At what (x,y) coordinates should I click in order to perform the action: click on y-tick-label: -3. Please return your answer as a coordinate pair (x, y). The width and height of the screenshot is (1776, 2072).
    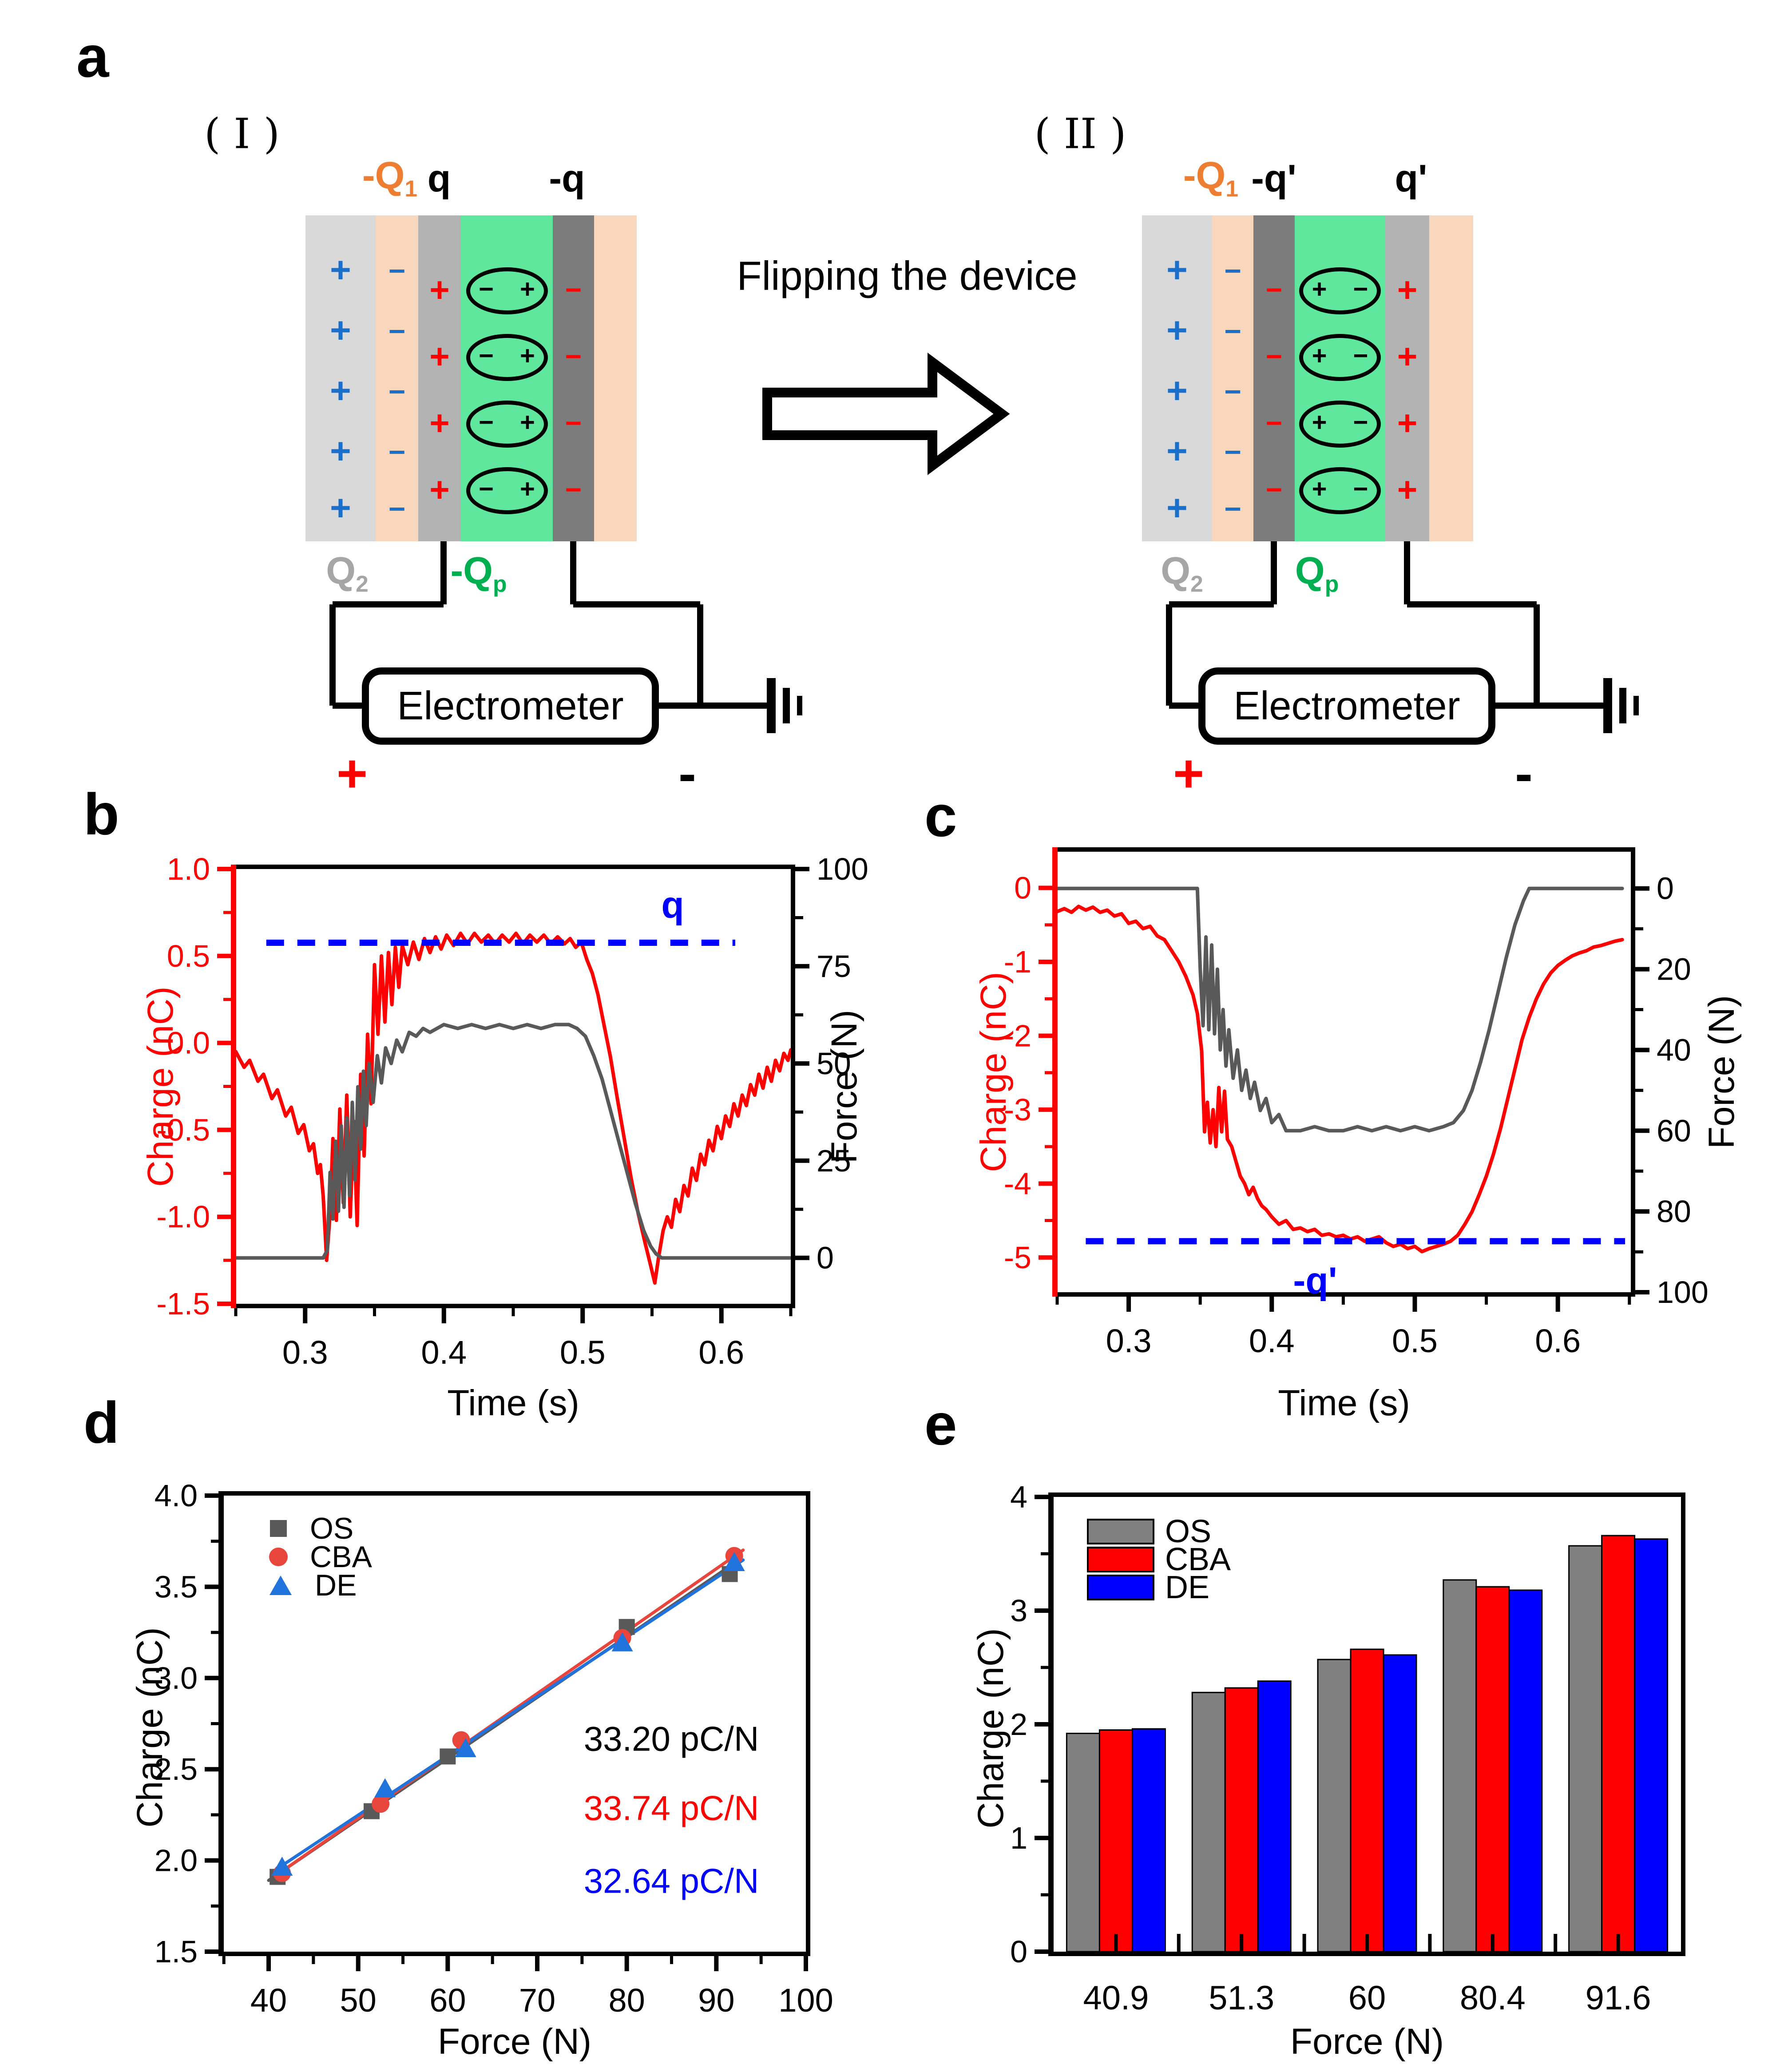
    Looking at the image, I should click on (1018, 1109).